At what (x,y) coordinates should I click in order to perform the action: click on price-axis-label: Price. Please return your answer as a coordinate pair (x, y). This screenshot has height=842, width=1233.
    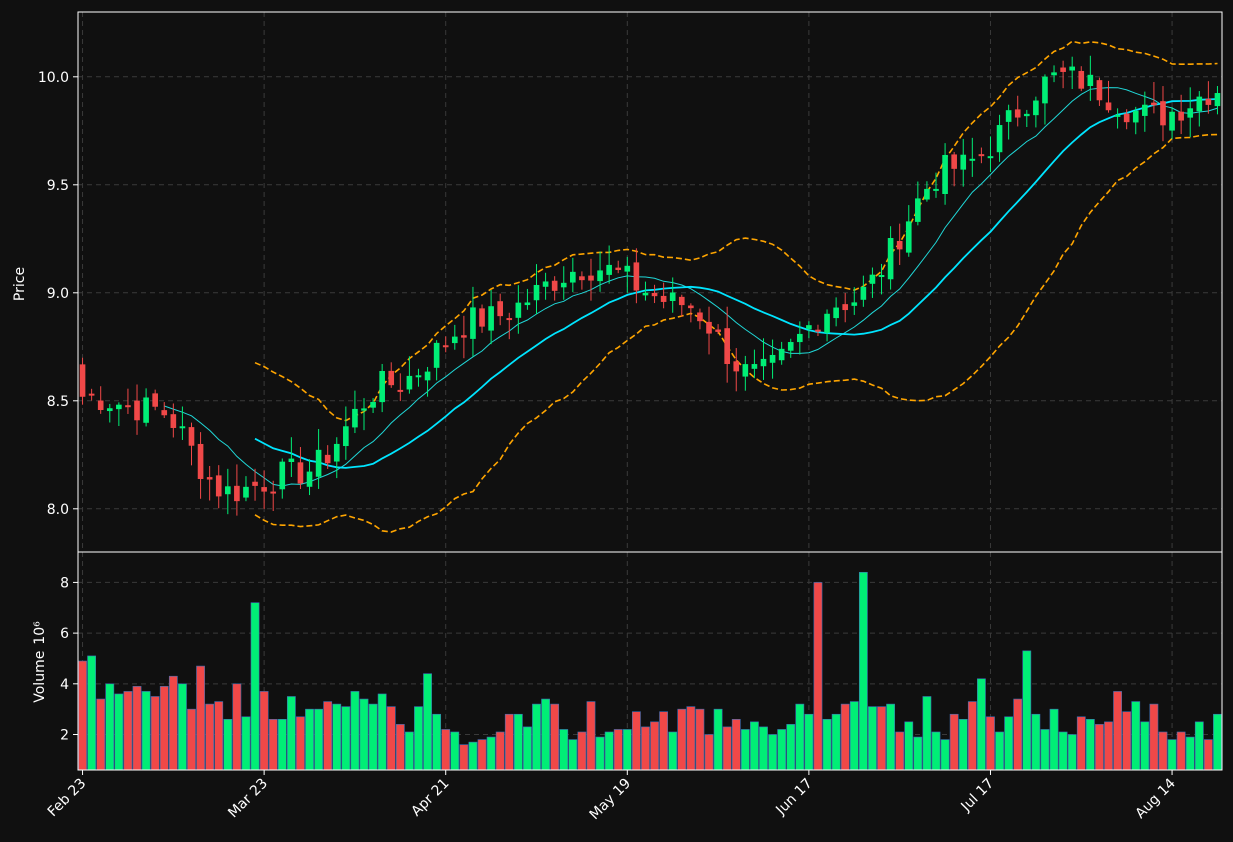
    Looking at the image, I should click on (20, 284).